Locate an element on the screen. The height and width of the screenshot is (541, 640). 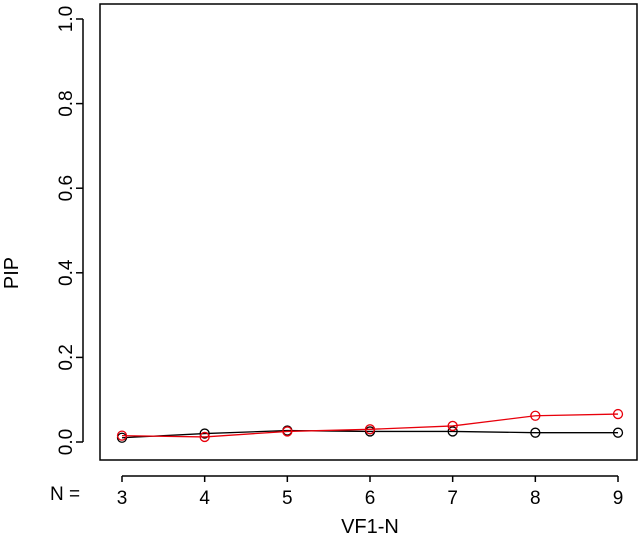
y-tick-label: 1.0 is located at coordinates (66, 19).